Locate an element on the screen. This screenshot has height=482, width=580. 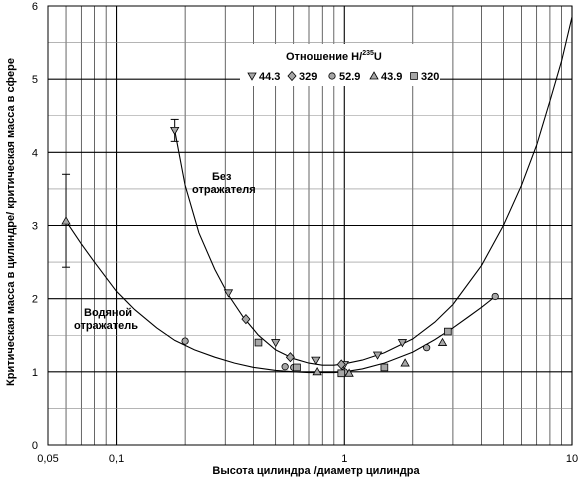
y-tick-label: 4 is located at coordinates (35, 153).